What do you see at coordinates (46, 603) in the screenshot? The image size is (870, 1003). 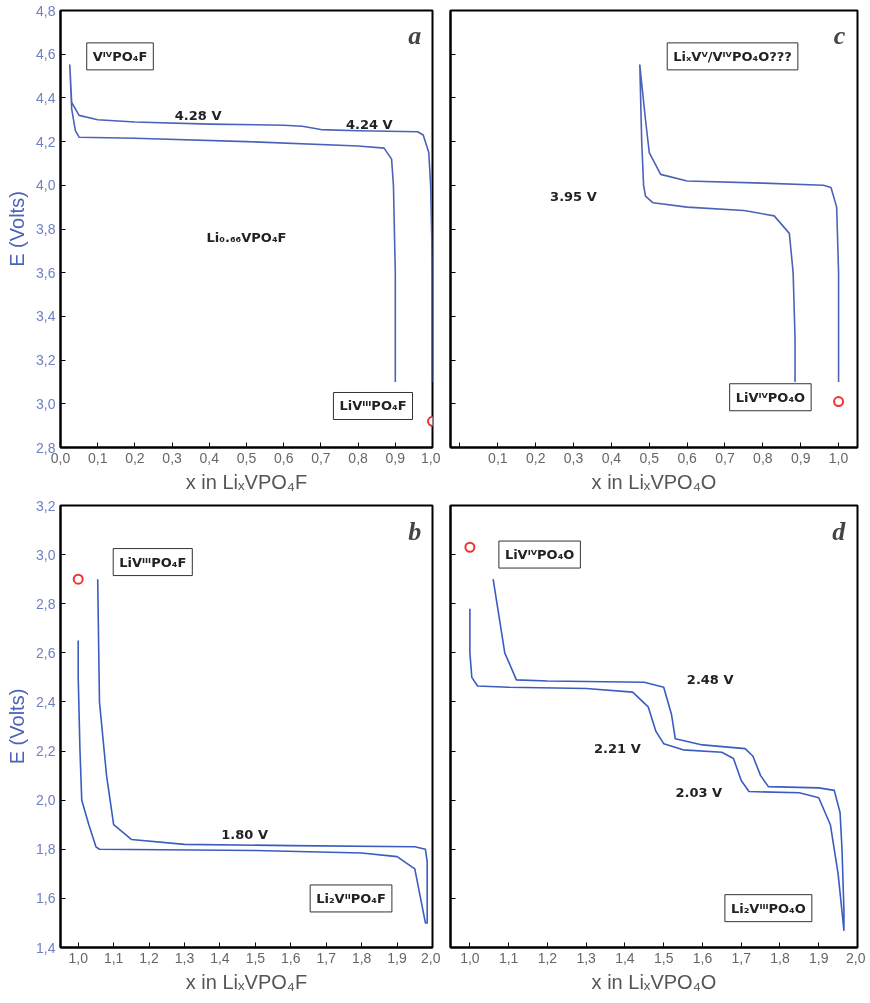 I see `y-tick-label: 2,8` at bounding box center [46, 603].